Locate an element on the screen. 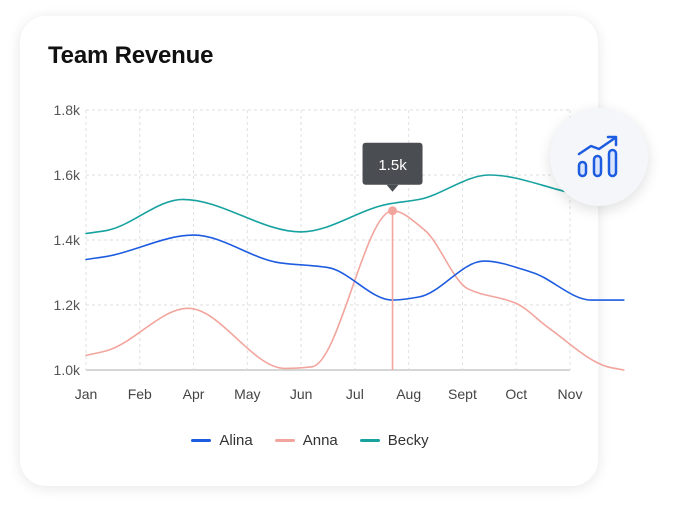  trending-chart-icon is located at coordinates (597, 156).